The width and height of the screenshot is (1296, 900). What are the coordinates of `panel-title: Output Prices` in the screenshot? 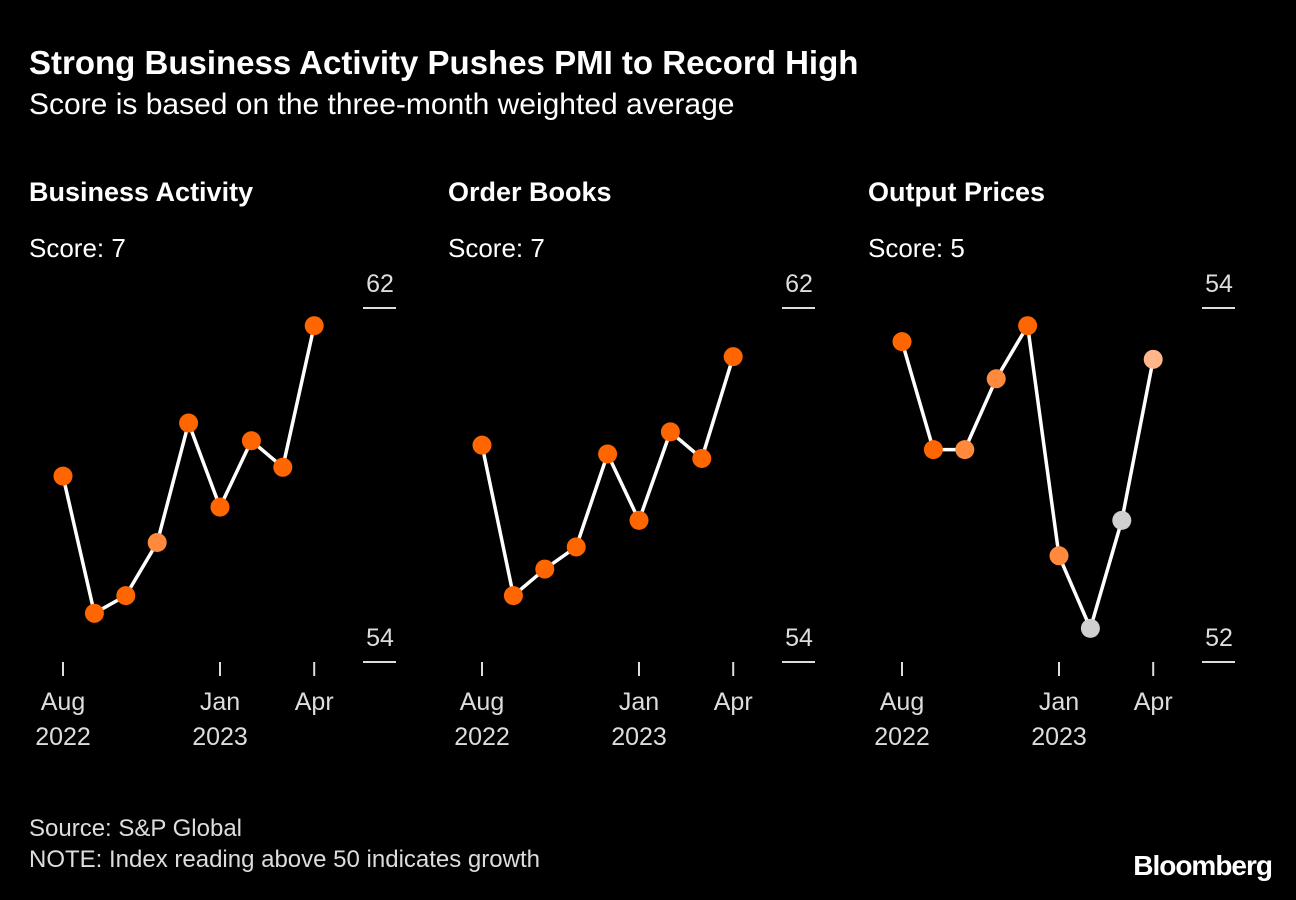 It's located at (956, 192).